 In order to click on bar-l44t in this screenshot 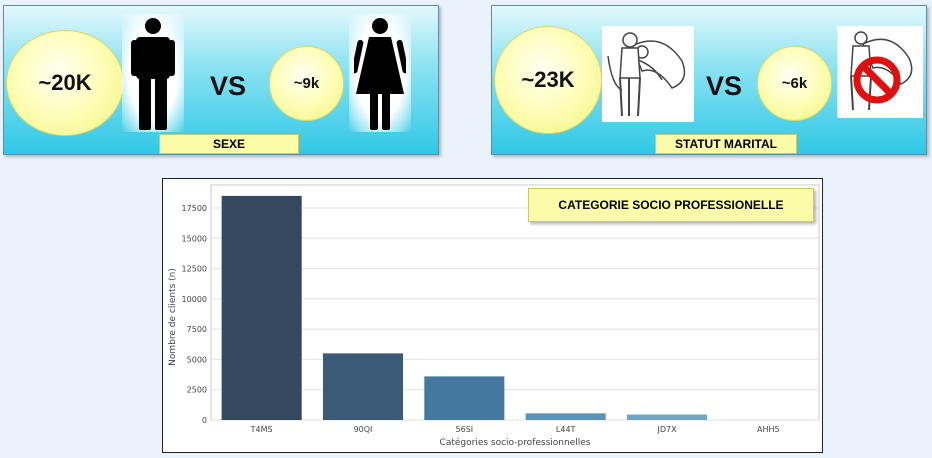, I will do `click(565, 416)`.